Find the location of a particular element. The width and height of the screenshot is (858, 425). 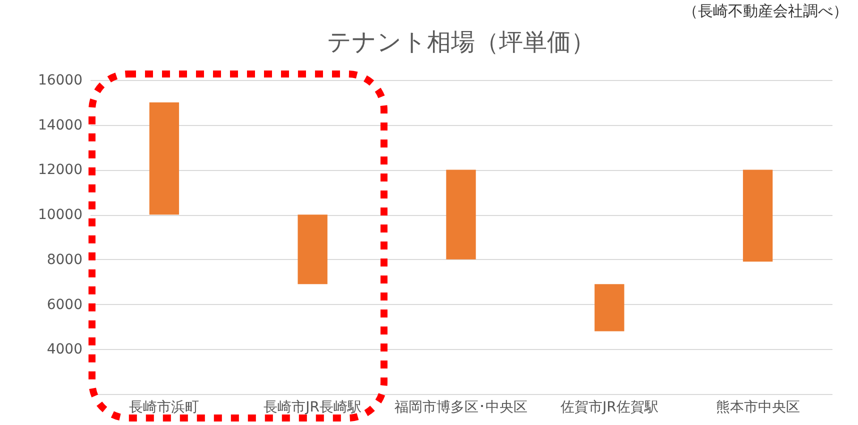

y-tick-label: 8000 is located at coordinates (64, 260).